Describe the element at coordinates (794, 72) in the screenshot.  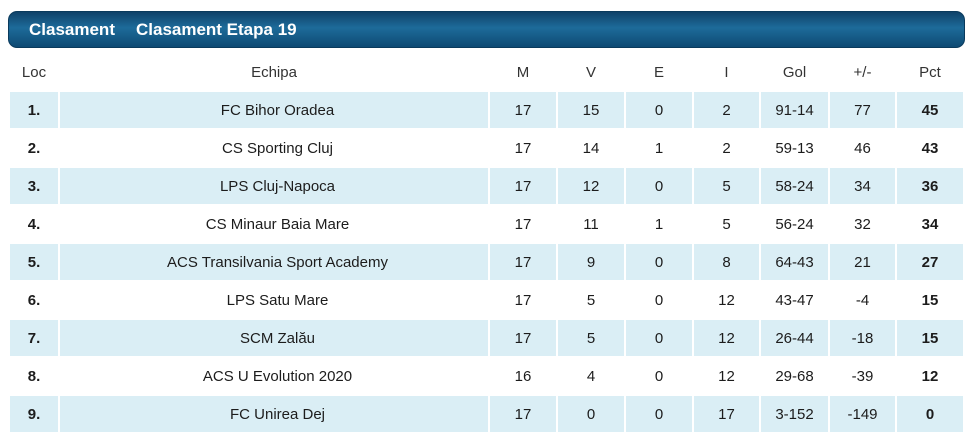
I see `column-header-gol: Gol` at that location.